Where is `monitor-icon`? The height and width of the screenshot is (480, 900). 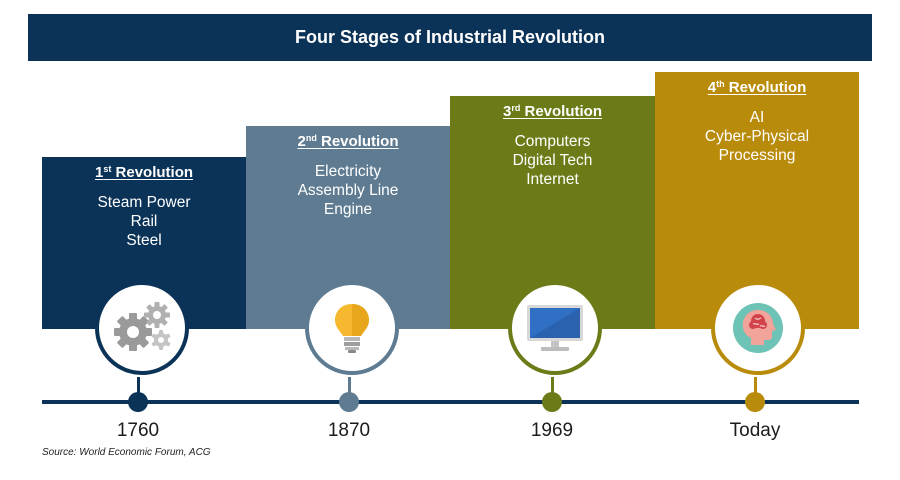 monitor-icon is located at coordinates (555, 328).